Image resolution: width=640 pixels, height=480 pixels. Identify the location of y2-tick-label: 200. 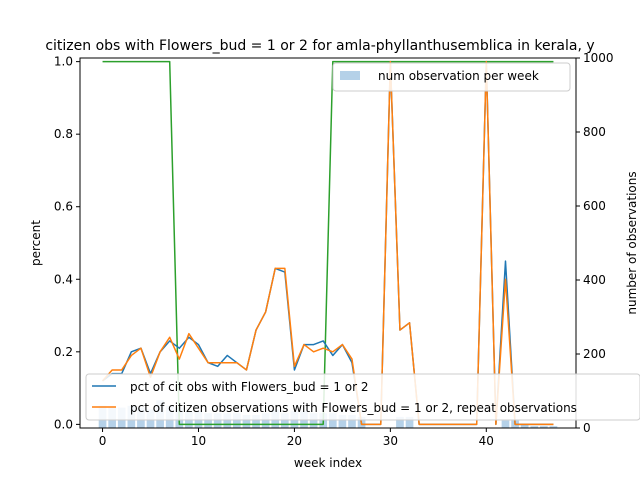
(594, 354).